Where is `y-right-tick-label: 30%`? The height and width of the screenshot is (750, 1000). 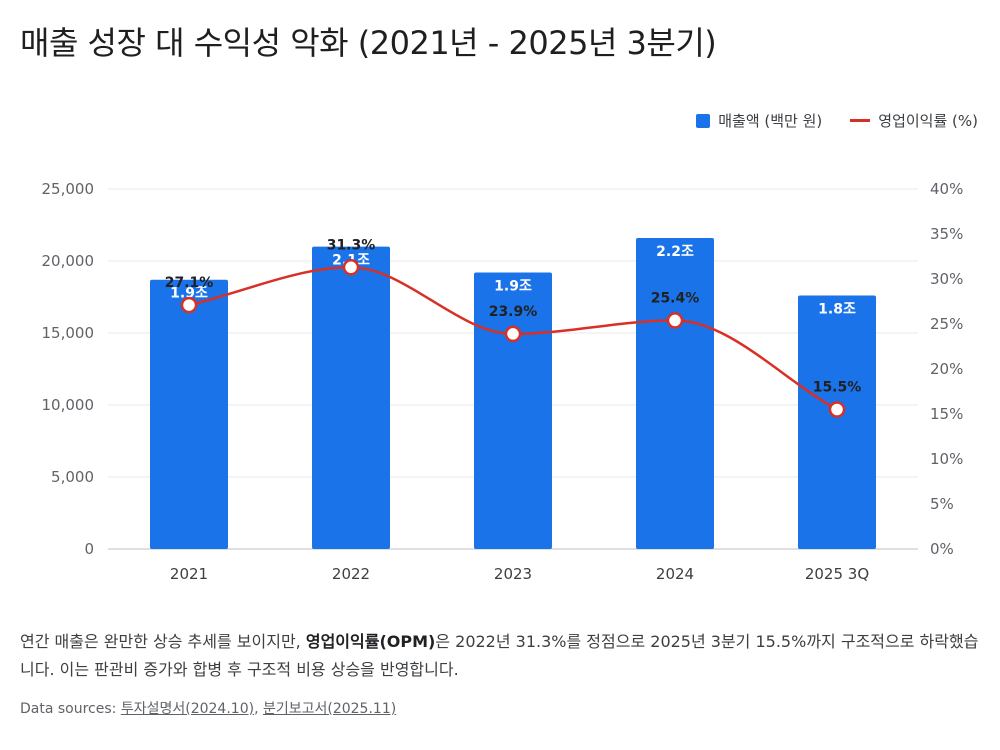
y-right-tick-label: 30% is located at coordinates (946, 279).